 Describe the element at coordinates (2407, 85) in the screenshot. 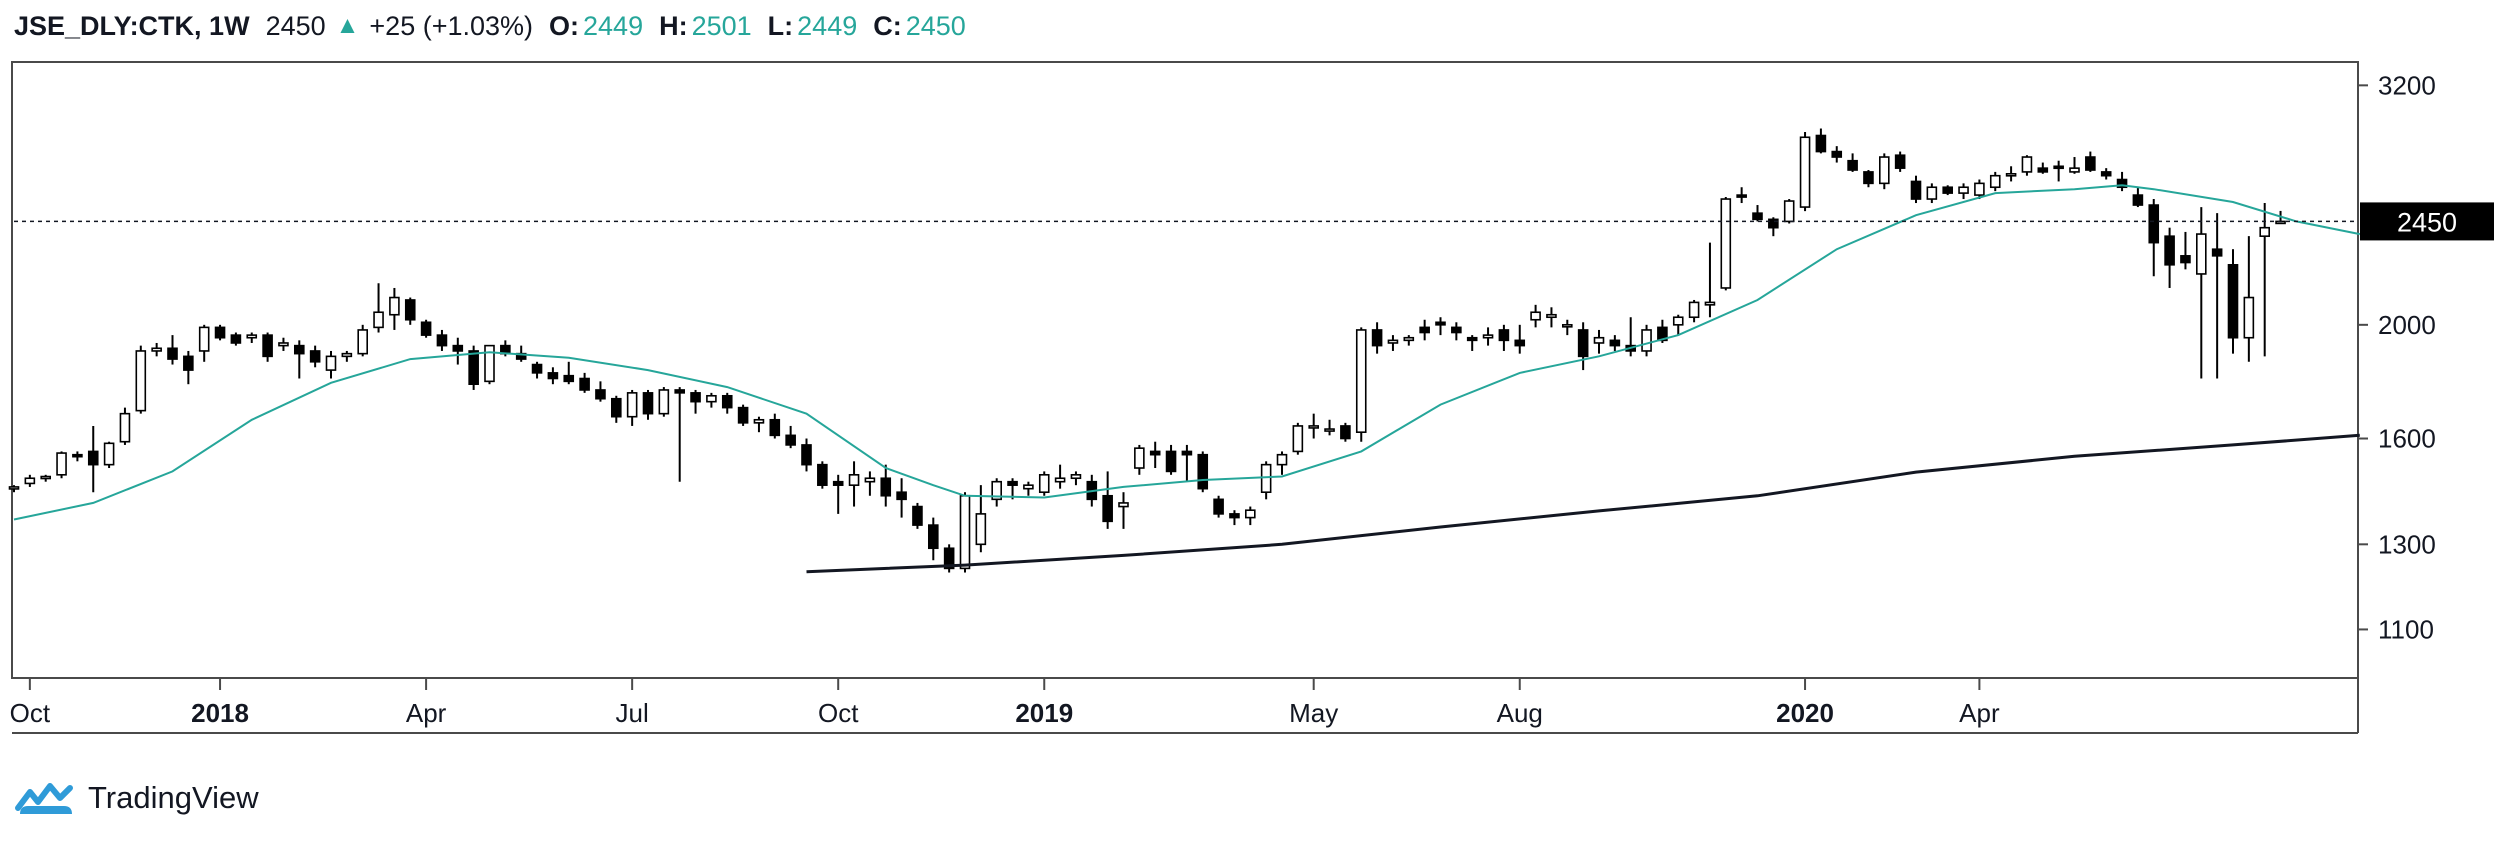

I see `y-tick-label: 3200` at that location.